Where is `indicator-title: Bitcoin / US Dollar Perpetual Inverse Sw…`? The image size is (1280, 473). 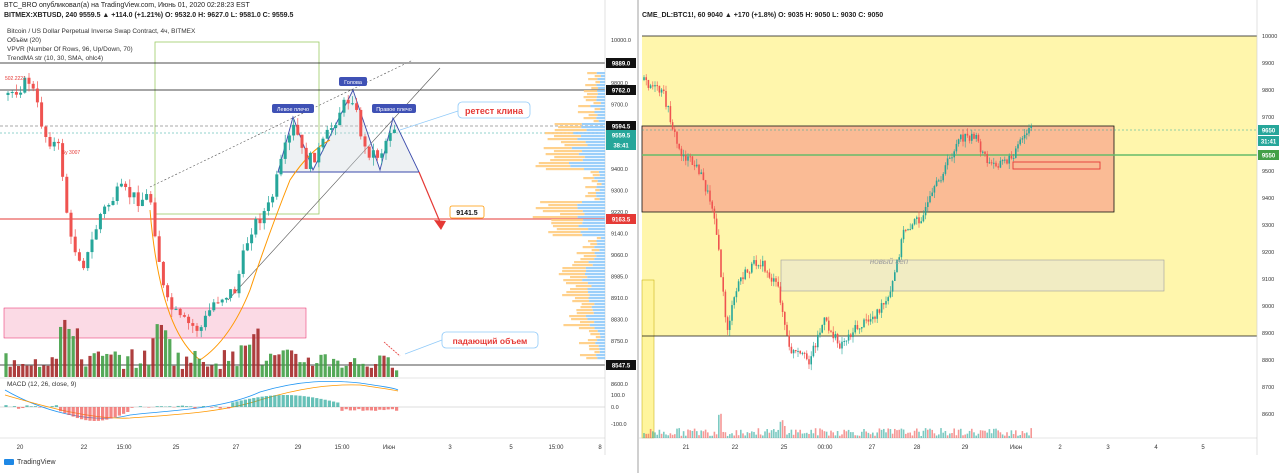
indicator-title: Bitcoin / US Dollar Perpetual Inverse Sw… is located at coordinates (101, 31).